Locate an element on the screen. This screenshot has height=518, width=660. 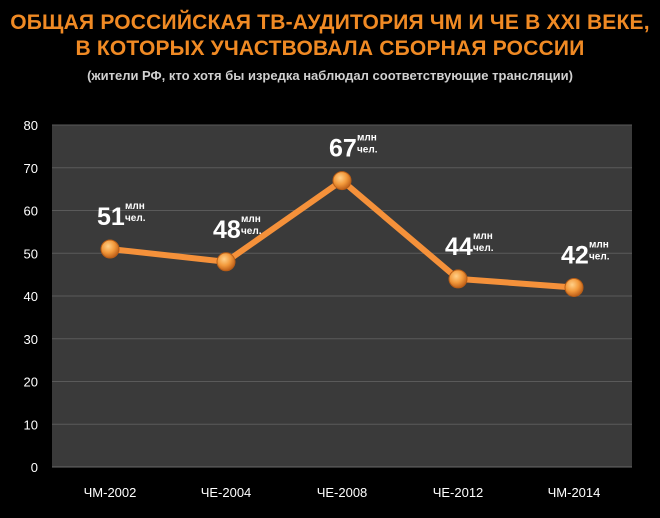
data-label-value: 51 is located at coordinates (111, 217).